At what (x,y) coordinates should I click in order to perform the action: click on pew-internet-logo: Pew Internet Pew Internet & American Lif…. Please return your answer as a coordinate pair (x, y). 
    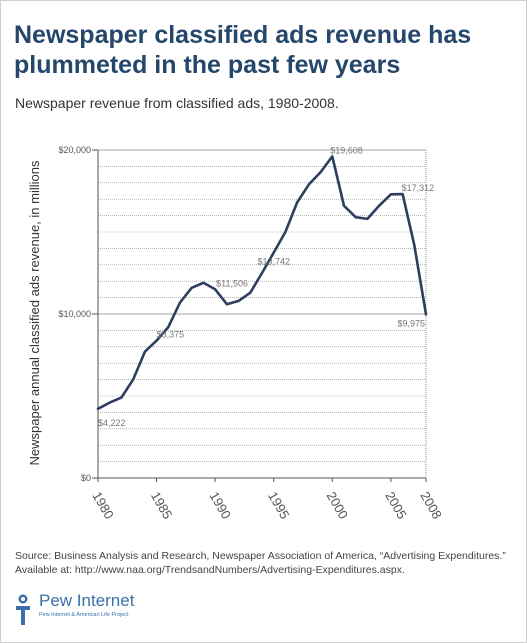
    Looking at the image, I should click on (93, 610).